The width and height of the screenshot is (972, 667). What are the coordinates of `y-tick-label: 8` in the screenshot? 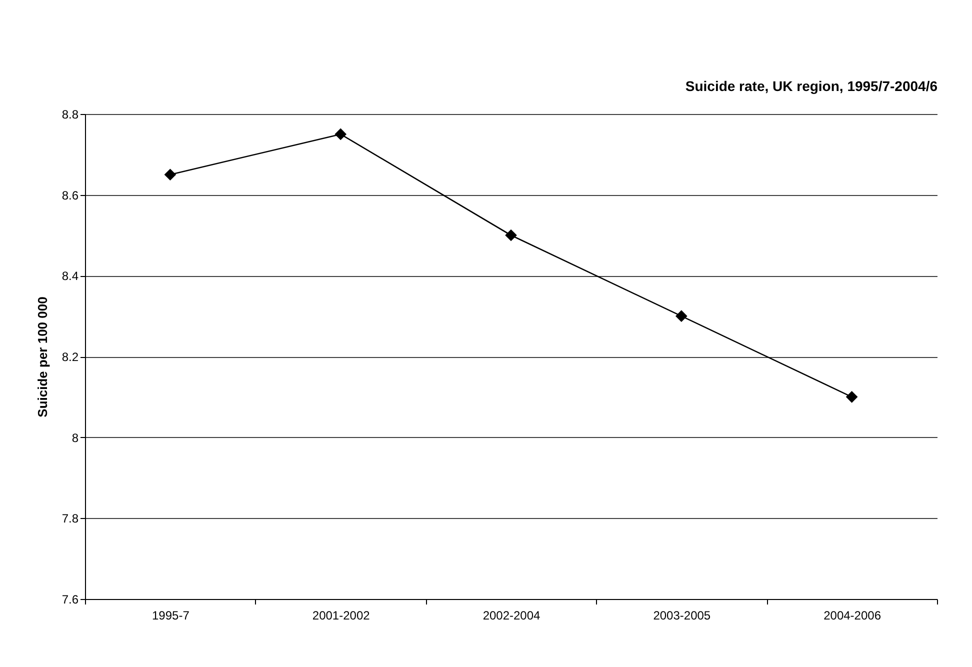 It's located at (75, 437).